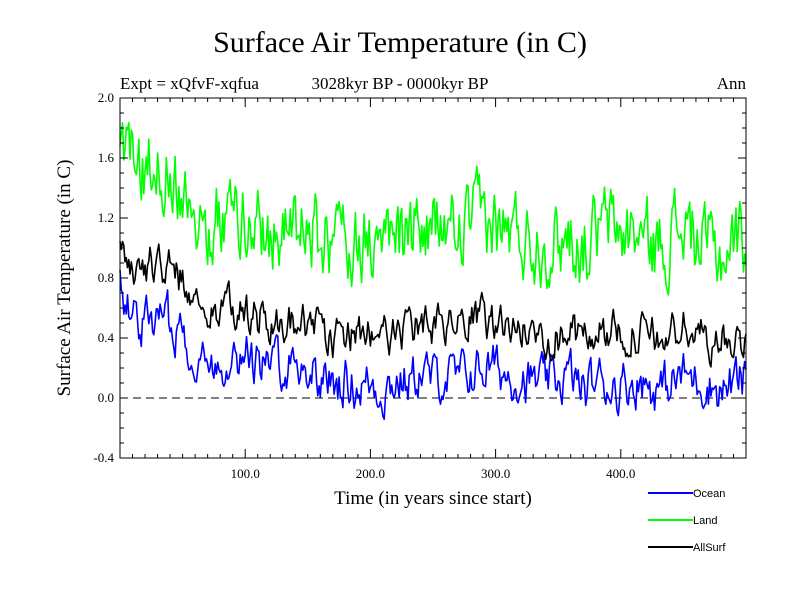 The image size is (800, 600). I want to click on y-tick-label: 0.8, so click(106, 277).